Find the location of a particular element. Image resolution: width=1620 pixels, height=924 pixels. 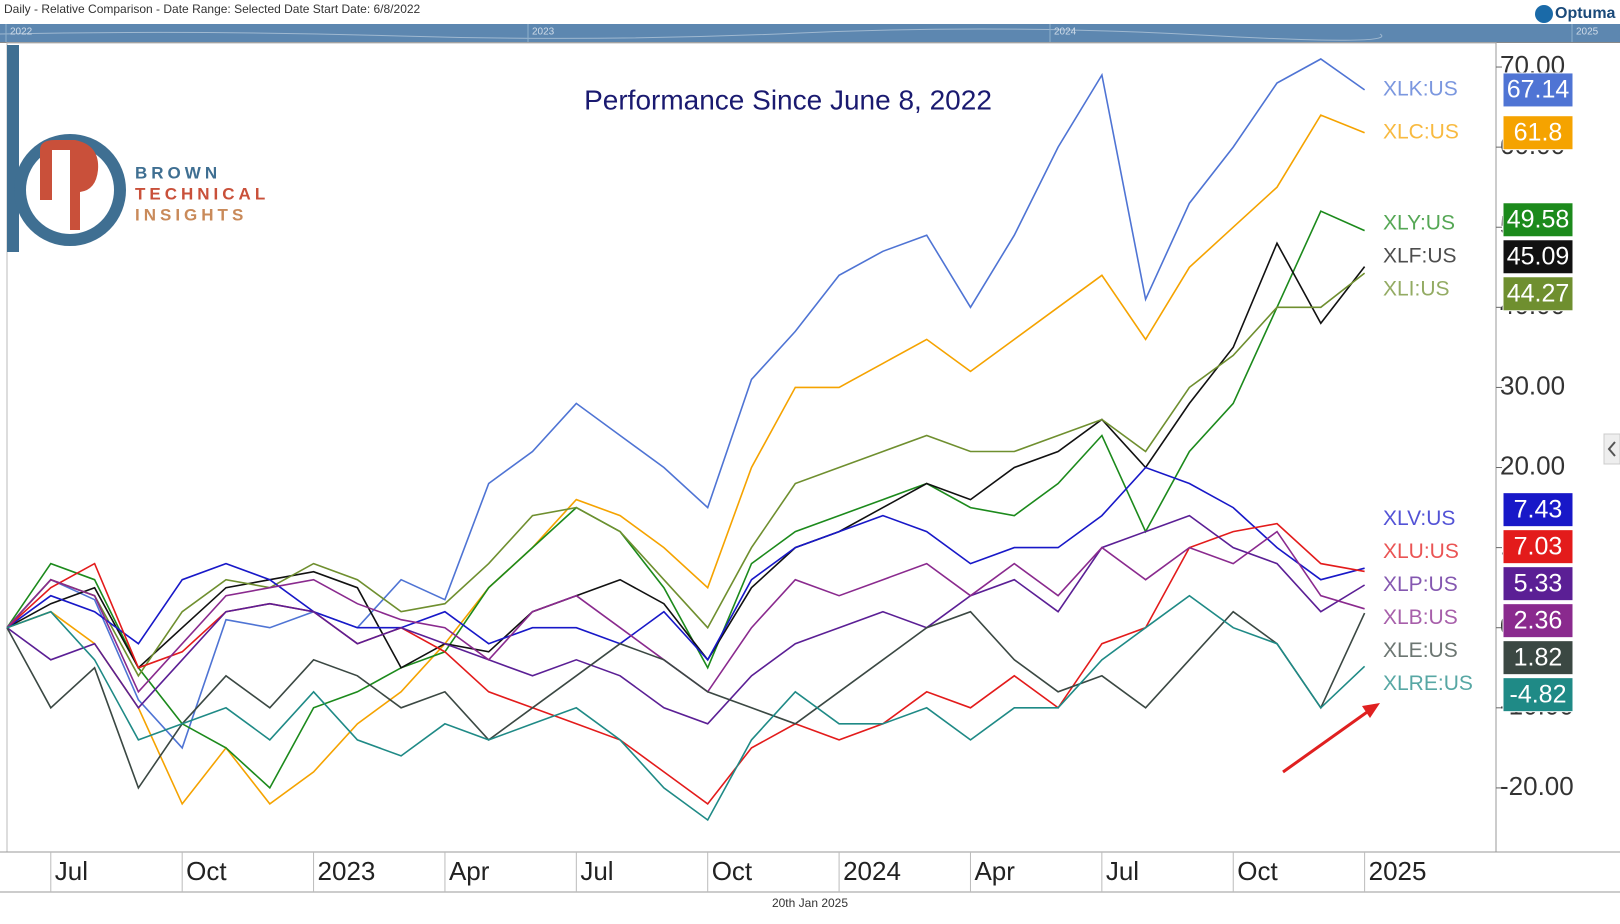

y-tick-label: 30.00 is located at coordinates (1532, 385).